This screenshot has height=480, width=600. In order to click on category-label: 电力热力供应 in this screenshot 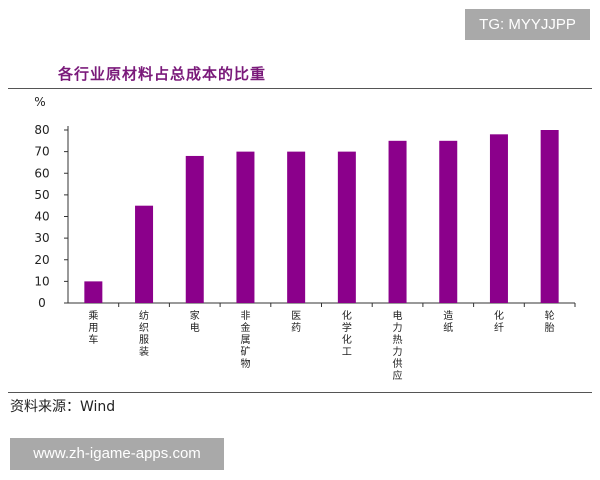, I will do `click(398, 345)`.